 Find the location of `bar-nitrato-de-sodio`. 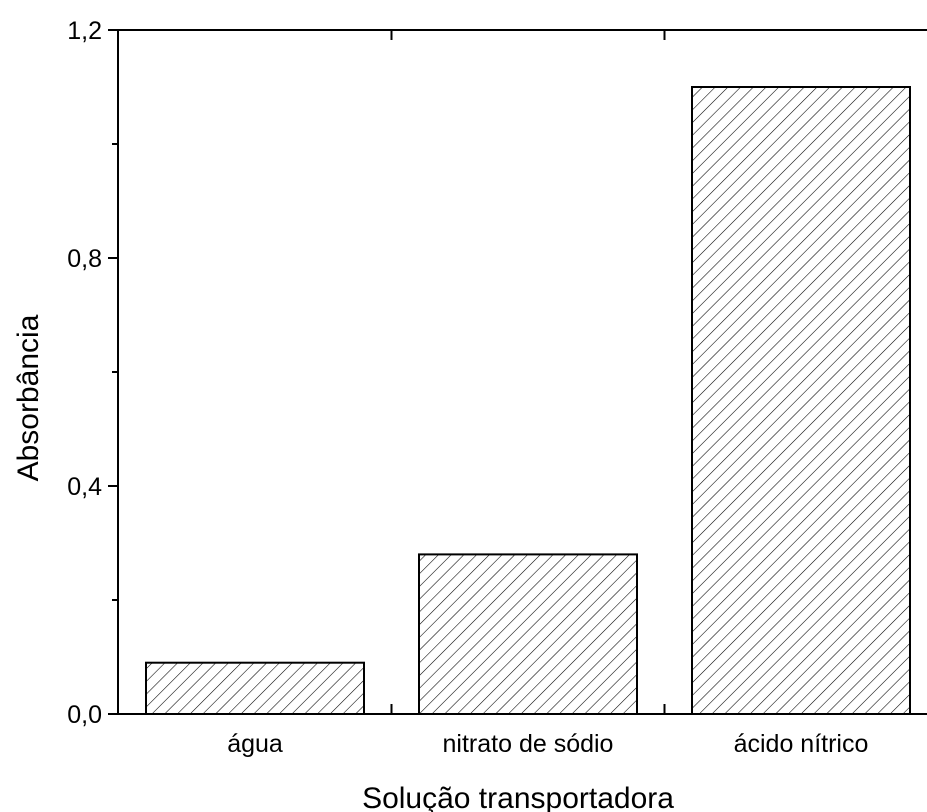

bar-nitrato-de-sodio is located at coordinates (528, 634).